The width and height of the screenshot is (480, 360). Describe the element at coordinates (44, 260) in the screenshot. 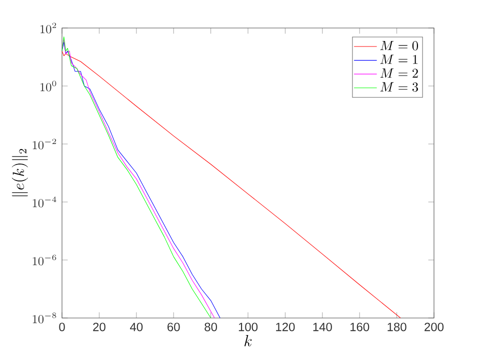

I see `y-tick-label: $10^{-6}$` at that location.